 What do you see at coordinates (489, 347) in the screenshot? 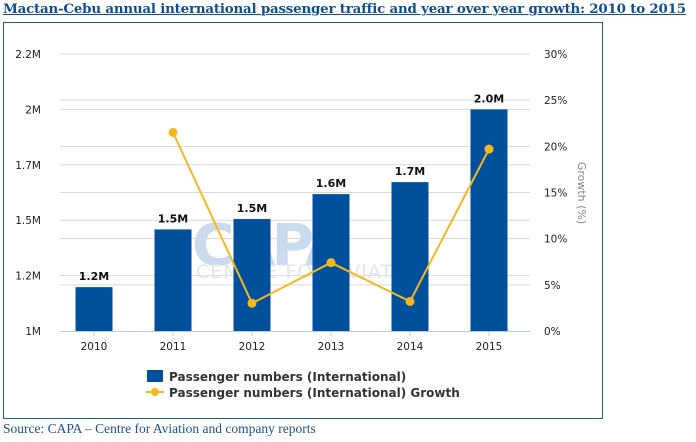
I see `x-tick-label: 2015` at bounding box center [489, 347].